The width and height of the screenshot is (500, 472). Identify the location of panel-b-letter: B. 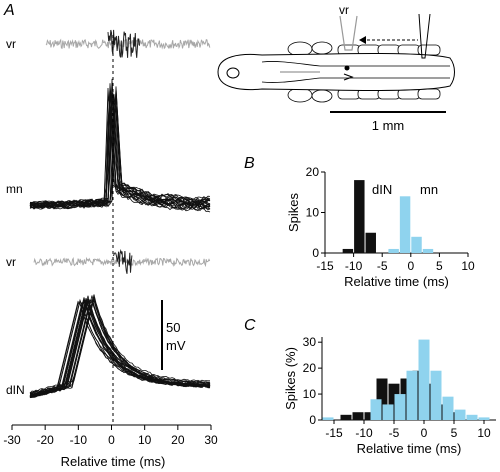
(249, 163).